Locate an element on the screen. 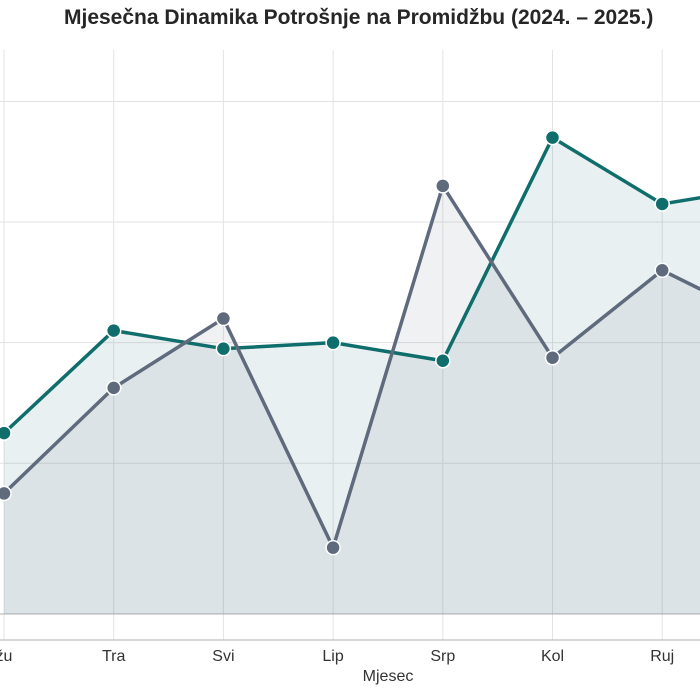  x-tick-label: žu is located at coordinates (6, 656).